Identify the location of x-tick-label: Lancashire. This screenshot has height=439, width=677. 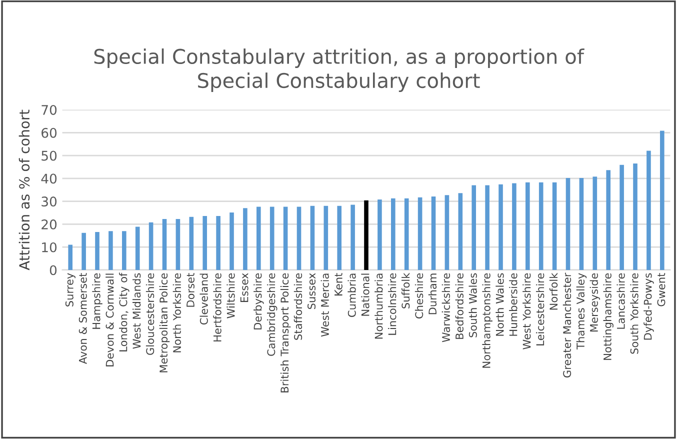
(620, 301).